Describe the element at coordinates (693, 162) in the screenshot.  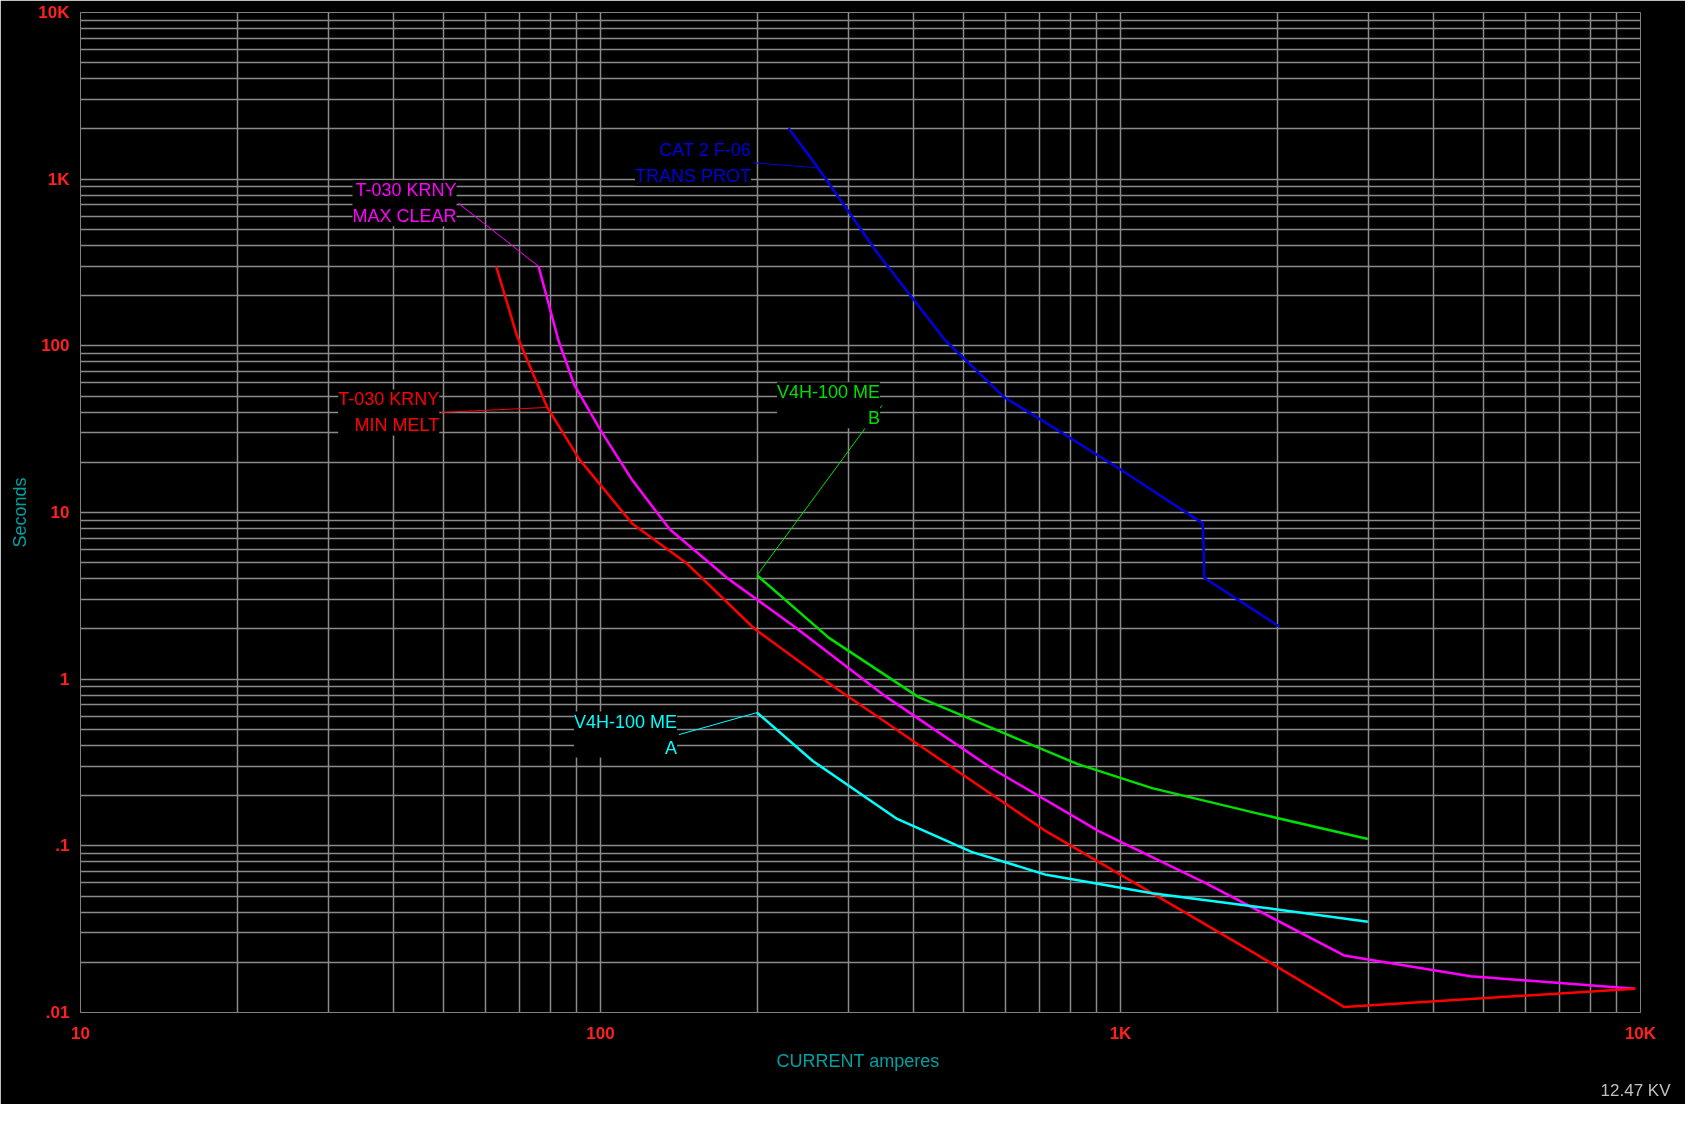
I see `legend-label: CAT 2 F-06 TRANS PROT` at that location.